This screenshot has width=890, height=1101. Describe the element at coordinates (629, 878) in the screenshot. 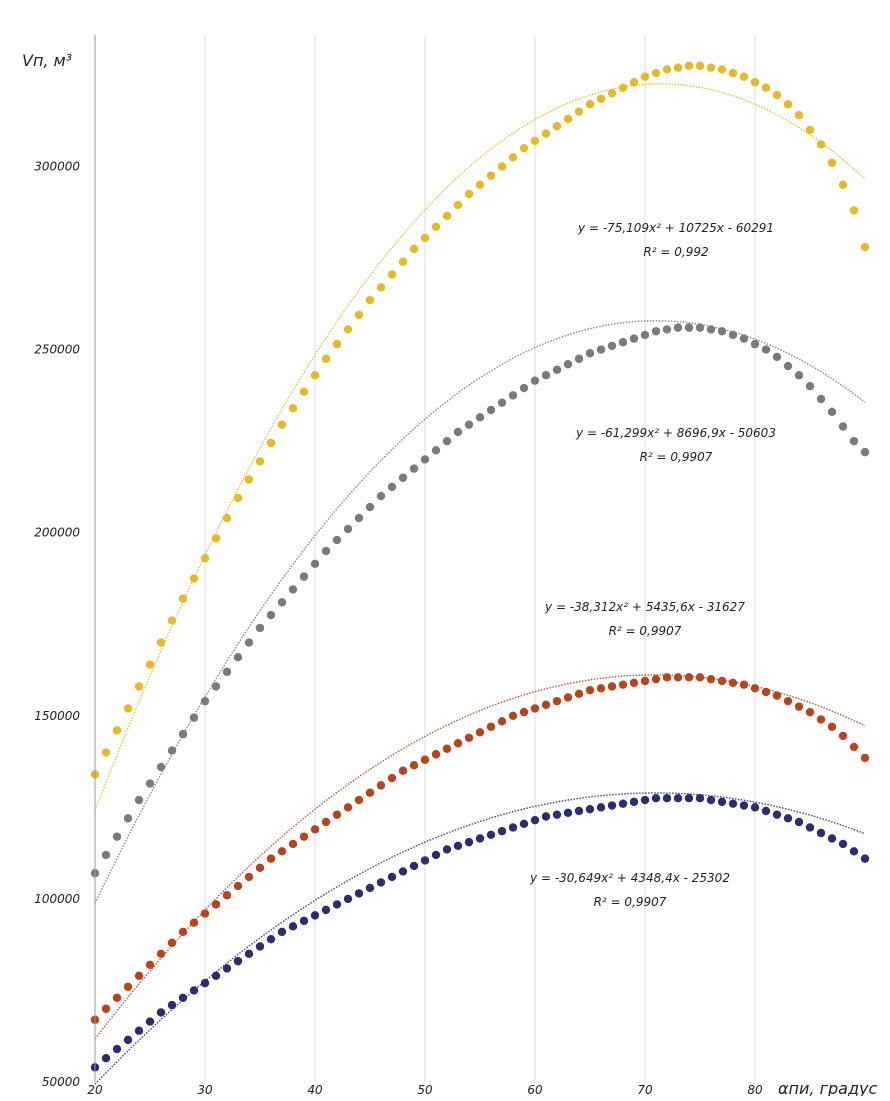

I see `equation-label: y = -30,649x² + 4348,4x - 25302` at that location.